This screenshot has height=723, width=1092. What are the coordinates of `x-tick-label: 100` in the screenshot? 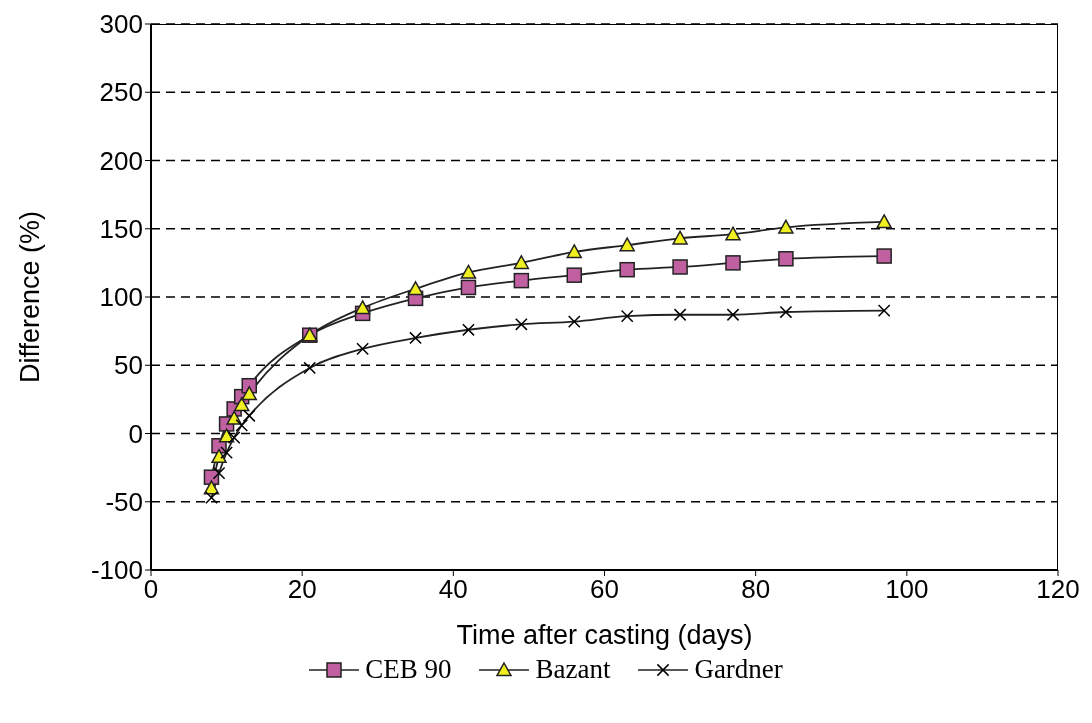 It's located at (907, 589).